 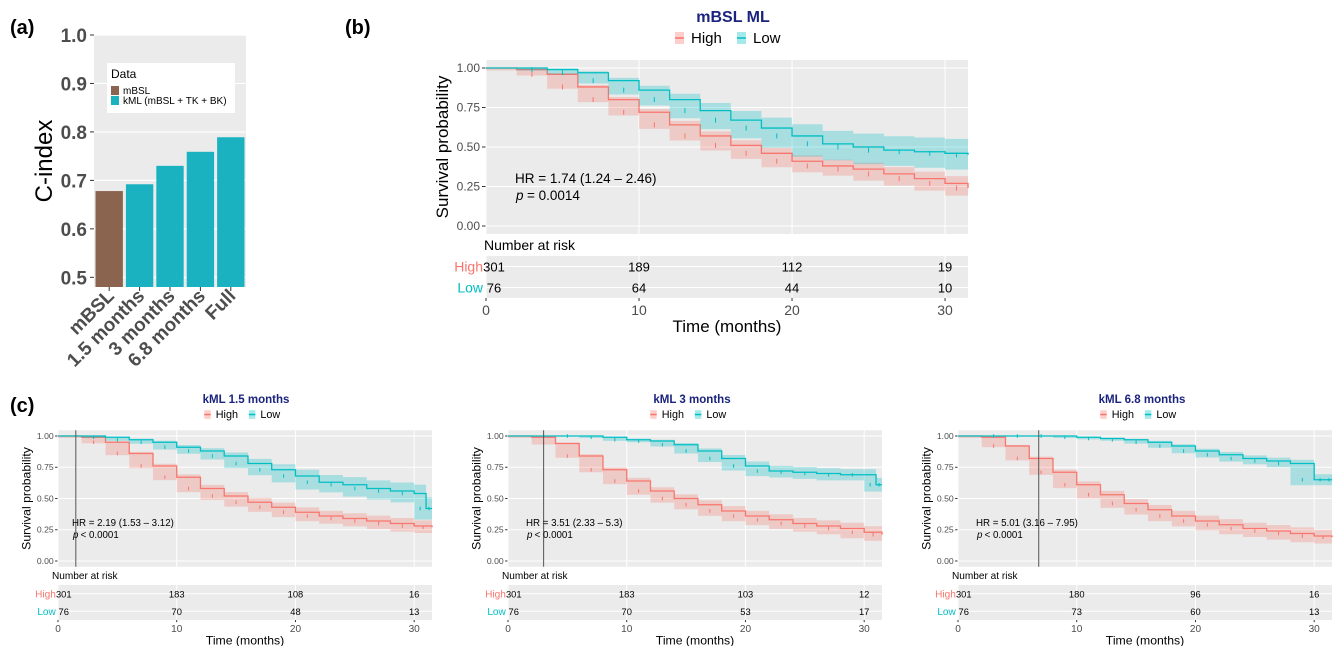 What do you see at coordinates (945, 267) in the screenshot?
I see `risk-count-high: 19` at bounding box center [945, 267].